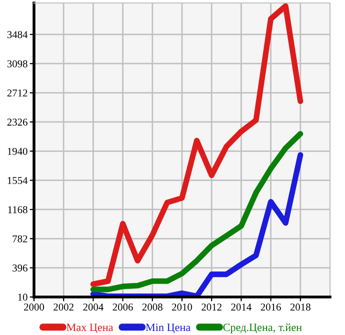 This screenshot has height=335, width=345. What do you see at coordinates (90, 329) in the screenshot?
I see `legend-label: Max Цена` at bounding box center [90, 329].